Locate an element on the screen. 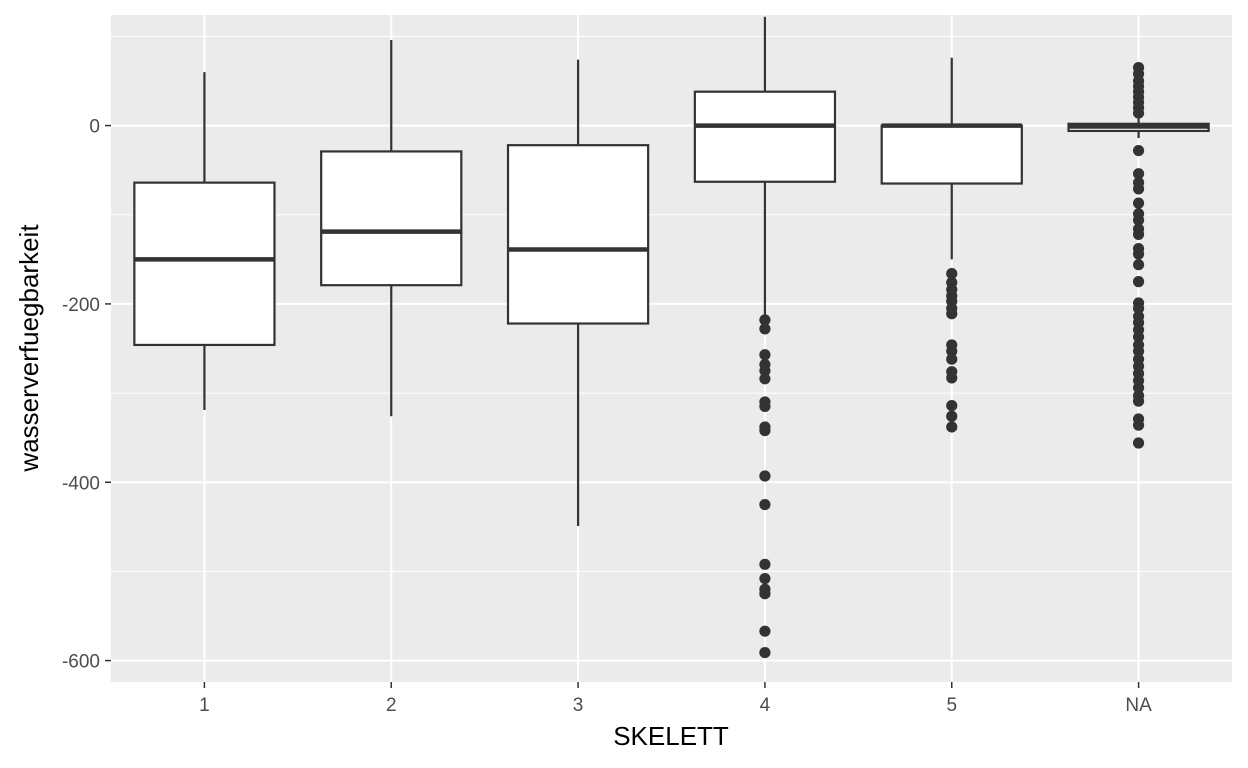 Image resolution: width=1248 pixels, height=768 pixels. x-tick-label: NA is located at coordinates (1138, 705).